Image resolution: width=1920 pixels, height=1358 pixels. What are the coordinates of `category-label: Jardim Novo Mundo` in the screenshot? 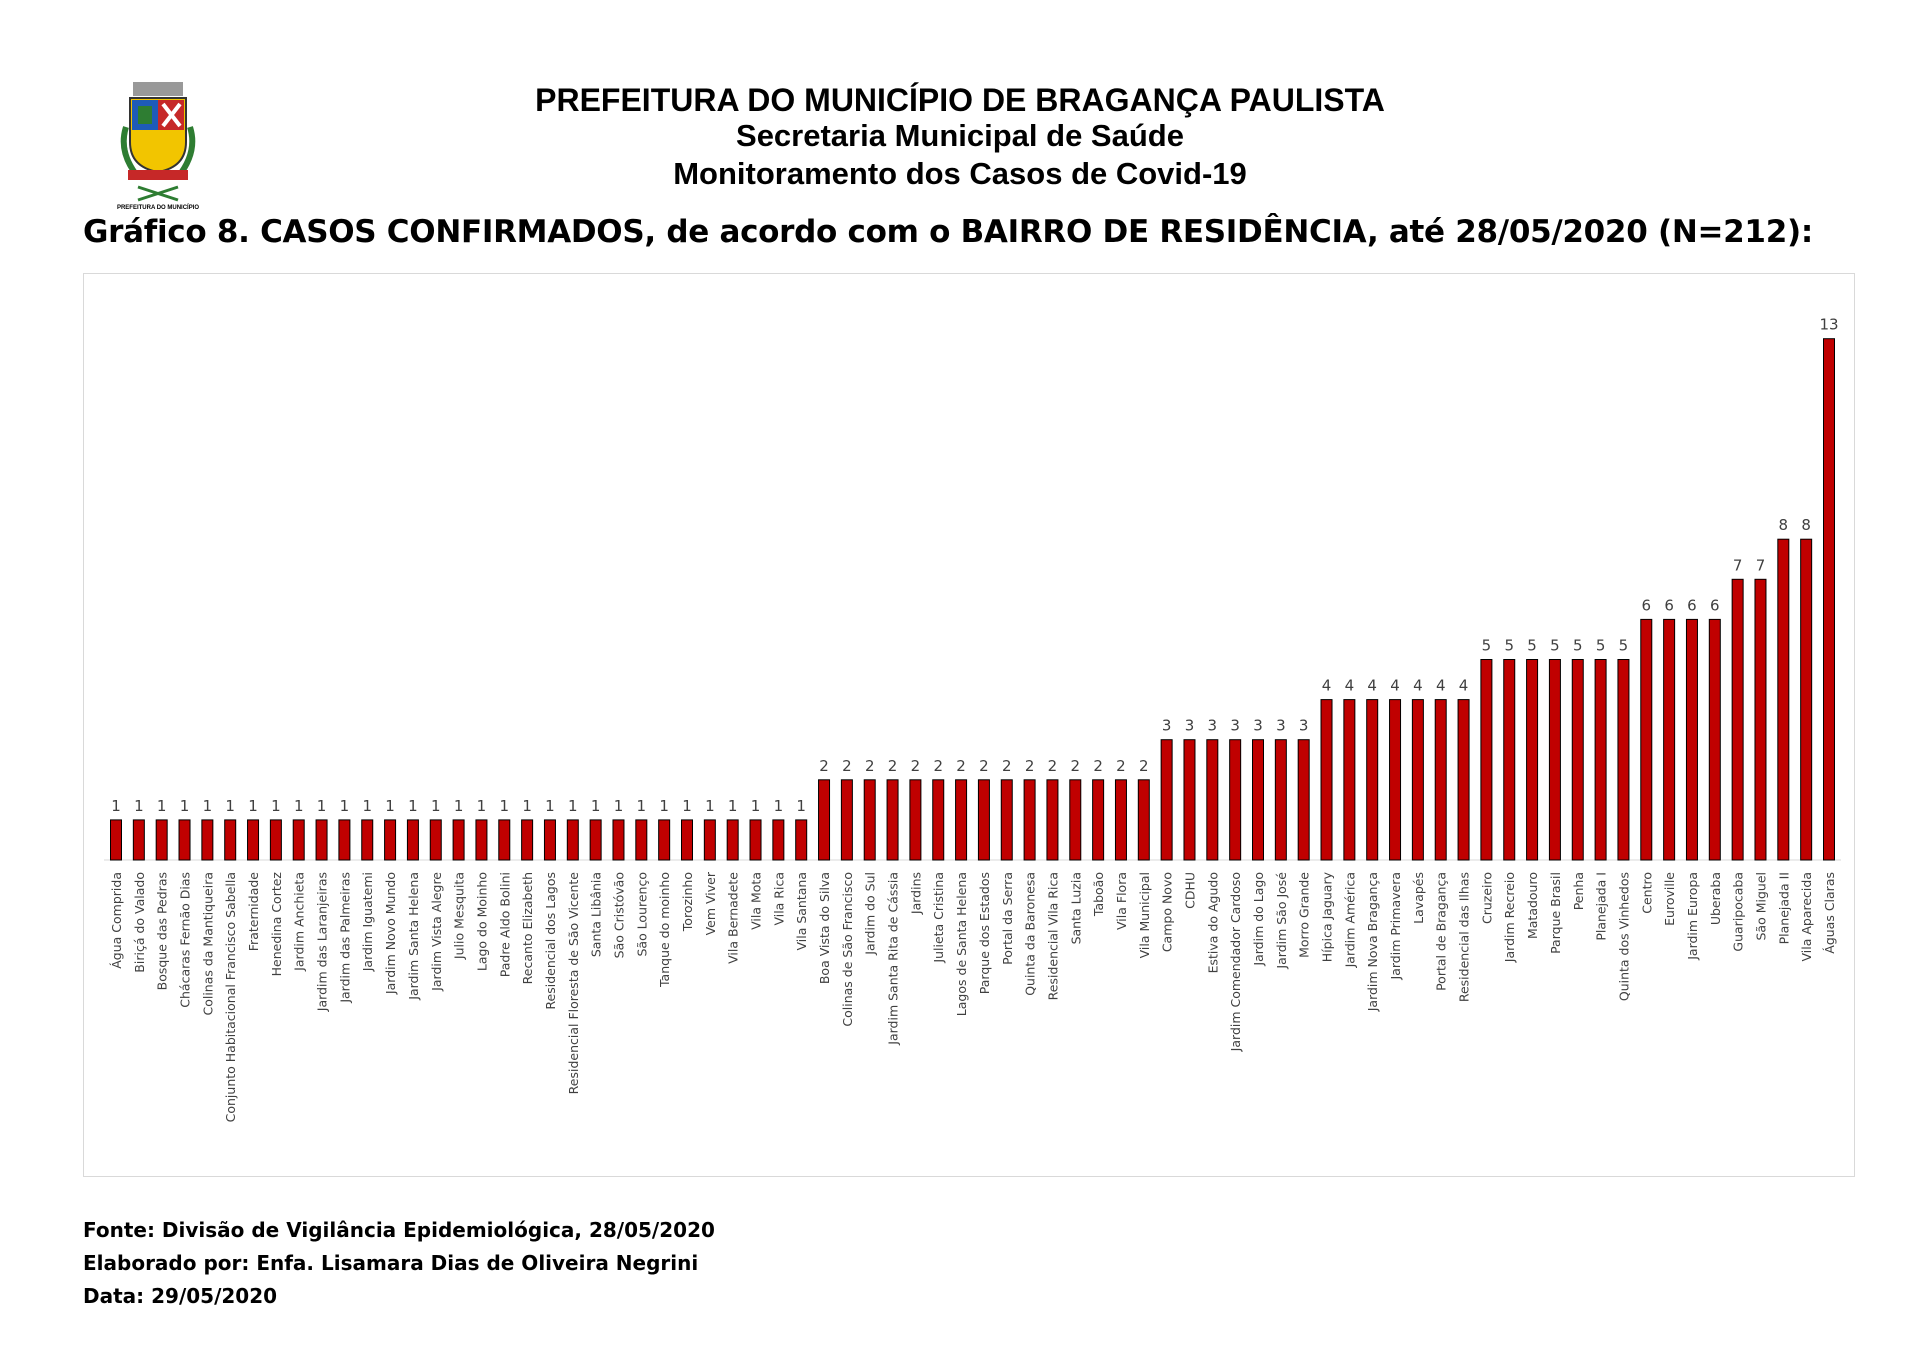 It's located at (390, 933).